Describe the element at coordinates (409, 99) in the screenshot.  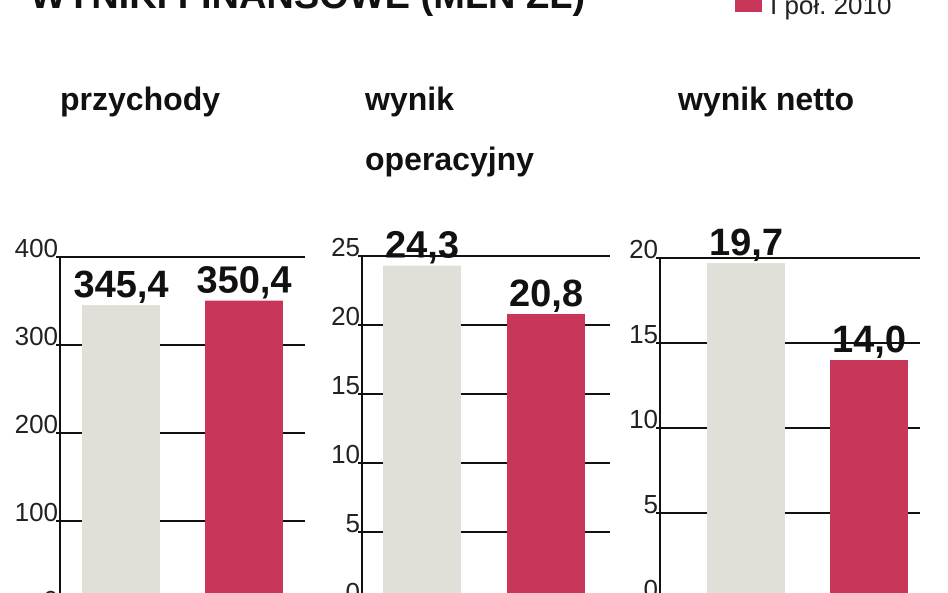
I see `chart-title-line: wynik` at that location.